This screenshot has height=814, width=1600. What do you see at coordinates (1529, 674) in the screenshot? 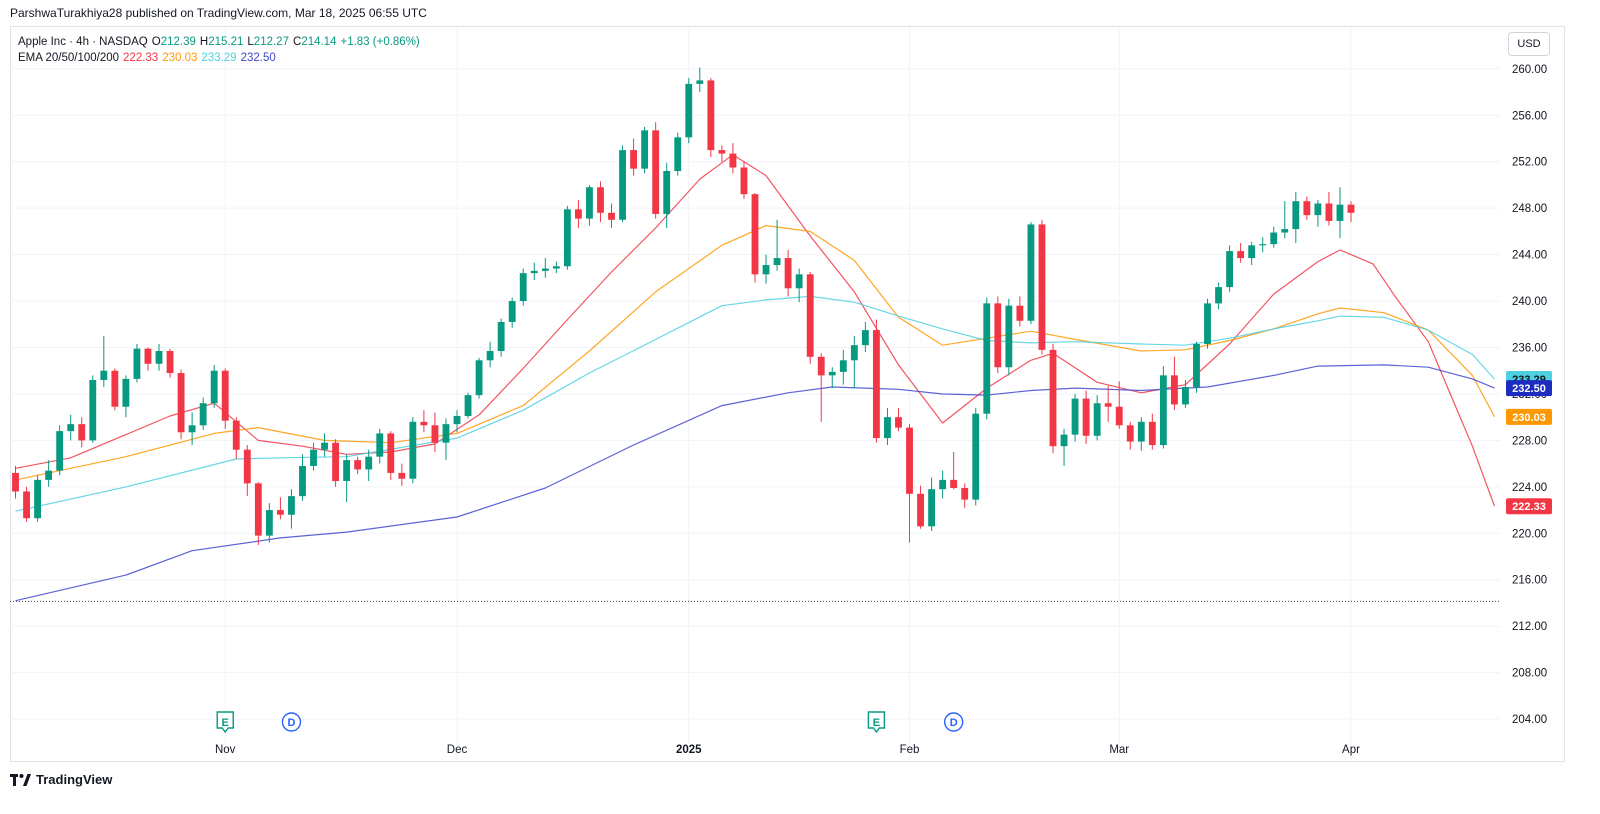
I see `price-tick-label: 208.00` at bounding box center [1529, 674].